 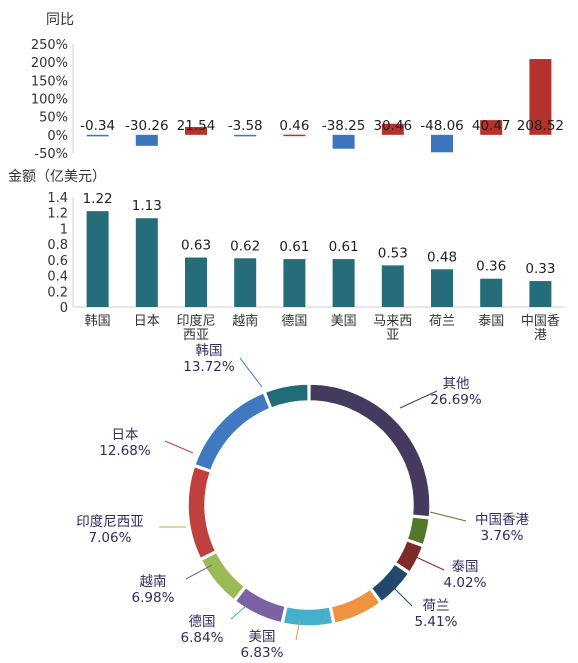 I want to click on amount-value-label: 0.33, so click(x=540, y=269).